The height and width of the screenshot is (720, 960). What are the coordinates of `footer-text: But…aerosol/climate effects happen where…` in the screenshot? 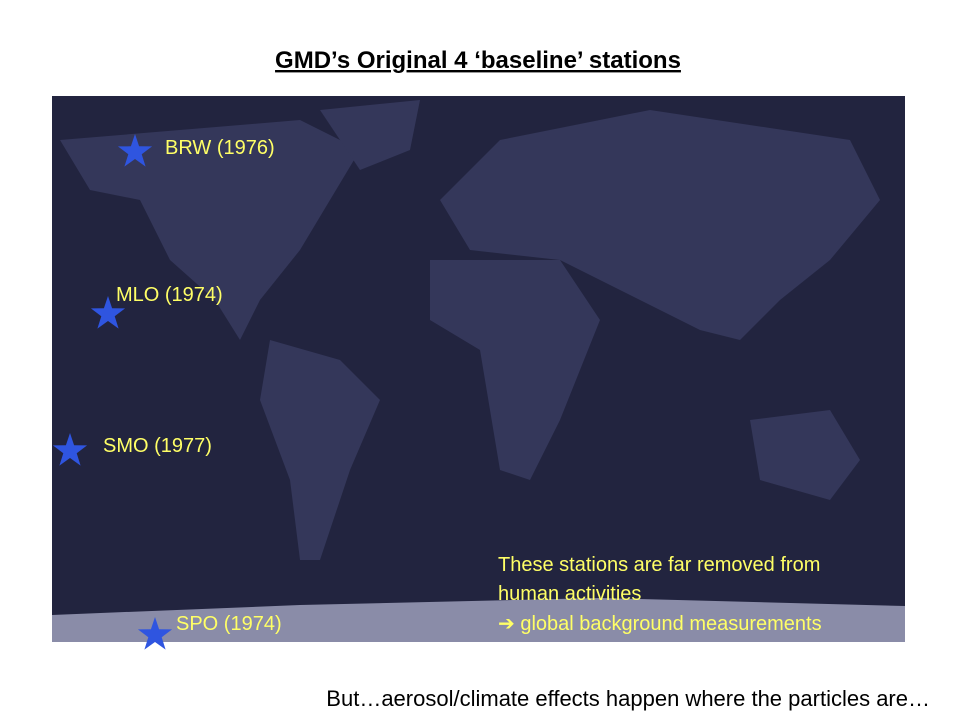 It's located at (628, 698).